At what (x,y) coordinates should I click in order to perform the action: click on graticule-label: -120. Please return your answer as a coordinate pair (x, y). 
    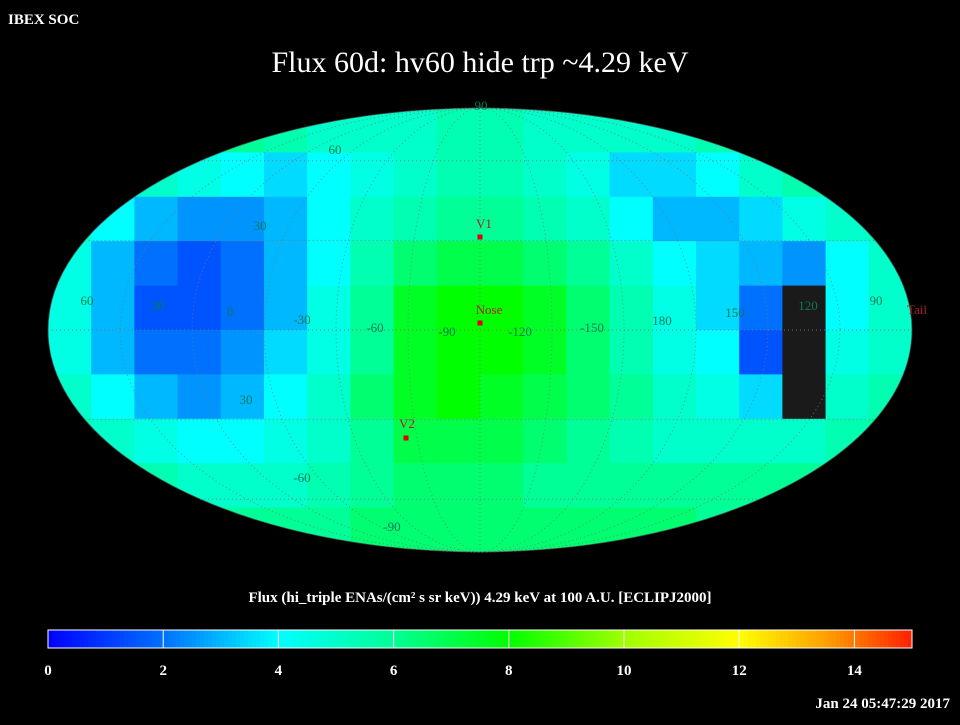
    Looking at the image, I should click on (520, 331).